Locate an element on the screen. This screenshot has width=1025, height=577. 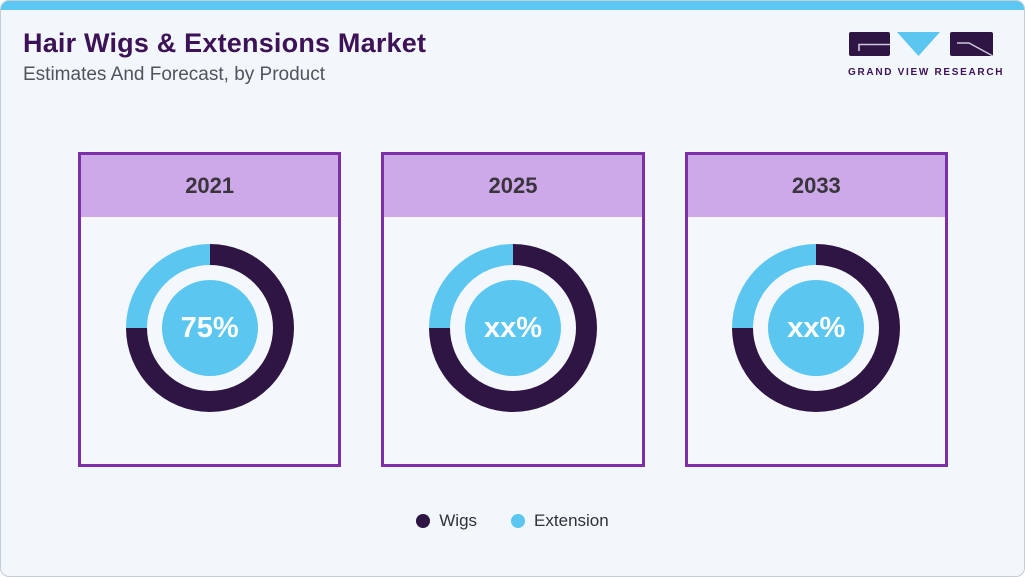
year-card-2021: 2021 75% is located at coordinates (210, 309).